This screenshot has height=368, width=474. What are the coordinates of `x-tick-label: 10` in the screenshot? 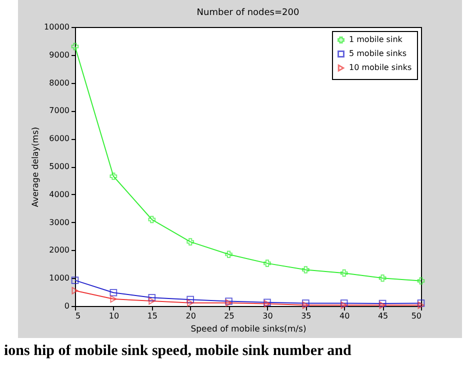 It's located at (114, 316).